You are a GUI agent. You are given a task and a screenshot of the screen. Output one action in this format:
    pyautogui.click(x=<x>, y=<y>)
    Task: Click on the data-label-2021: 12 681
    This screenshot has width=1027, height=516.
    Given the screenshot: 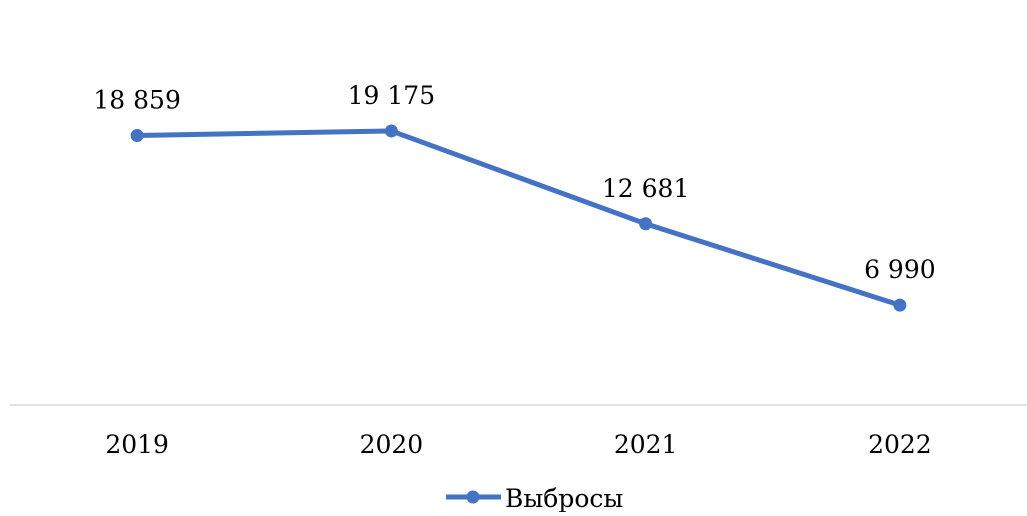 What is the action you would take?
    pyautogui.click(x=645, y=188)
    